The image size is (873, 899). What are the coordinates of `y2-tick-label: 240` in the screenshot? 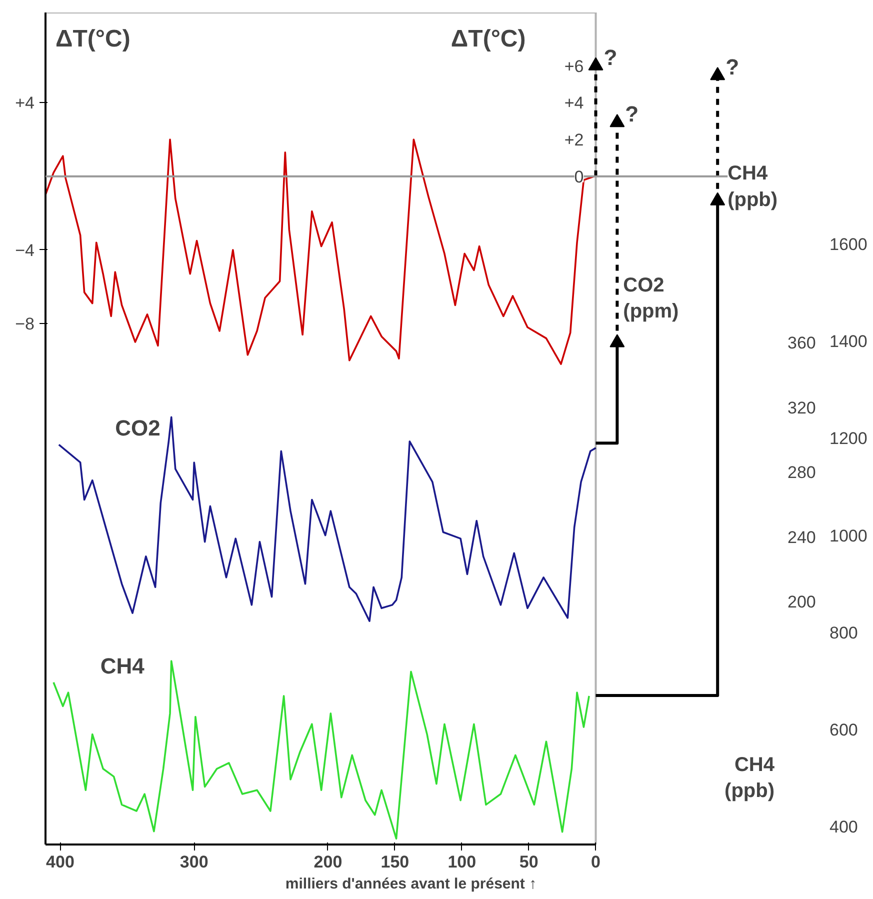 It's located at (802, 537).